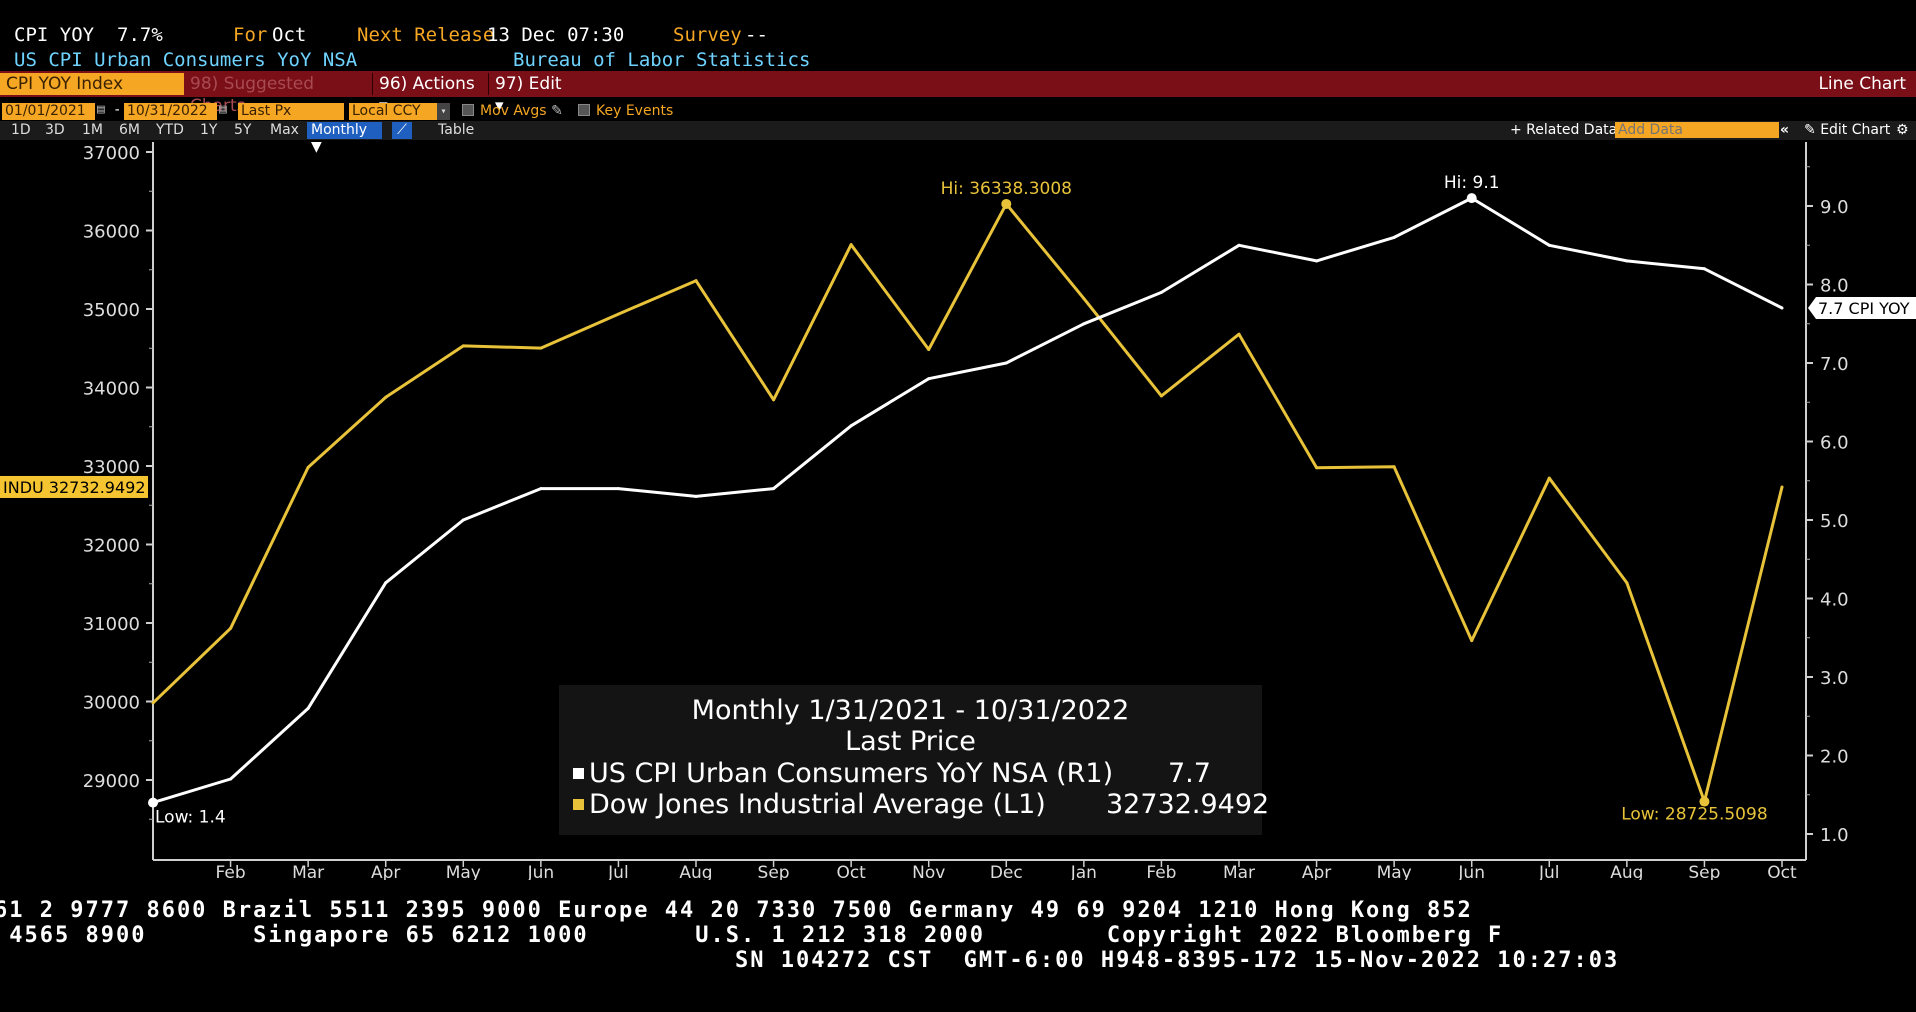  Describe the element at coordinates (54, 35) in the screenshot. I see `ticker-symbol: CPI YOY` at that location.